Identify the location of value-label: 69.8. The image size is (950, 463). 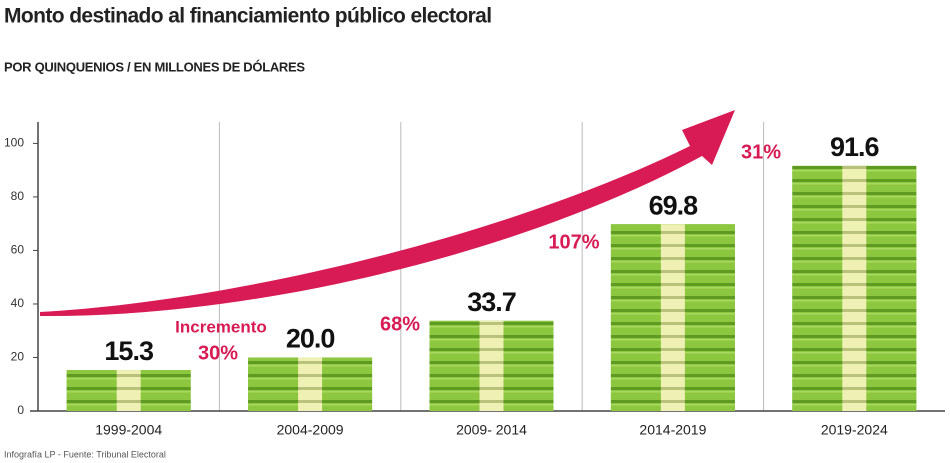
(674, 205).